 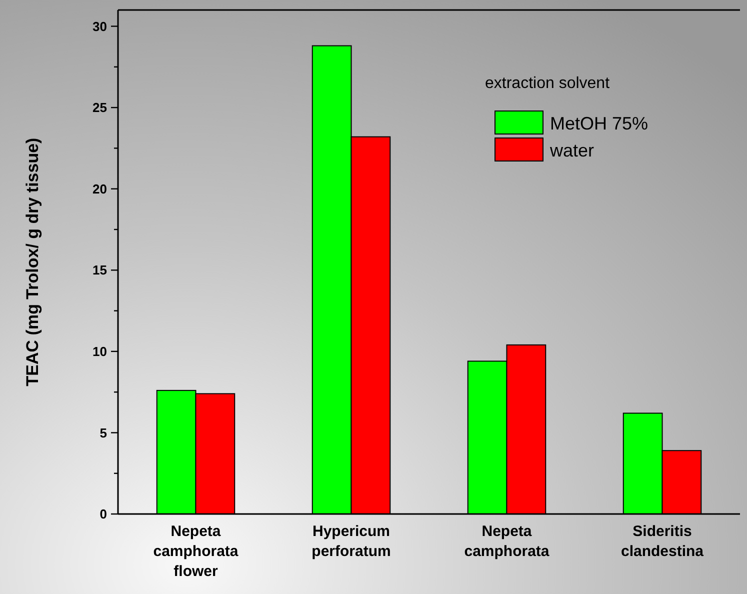 I want to click on y-tick-label: 25, so click(x=99, y=108).